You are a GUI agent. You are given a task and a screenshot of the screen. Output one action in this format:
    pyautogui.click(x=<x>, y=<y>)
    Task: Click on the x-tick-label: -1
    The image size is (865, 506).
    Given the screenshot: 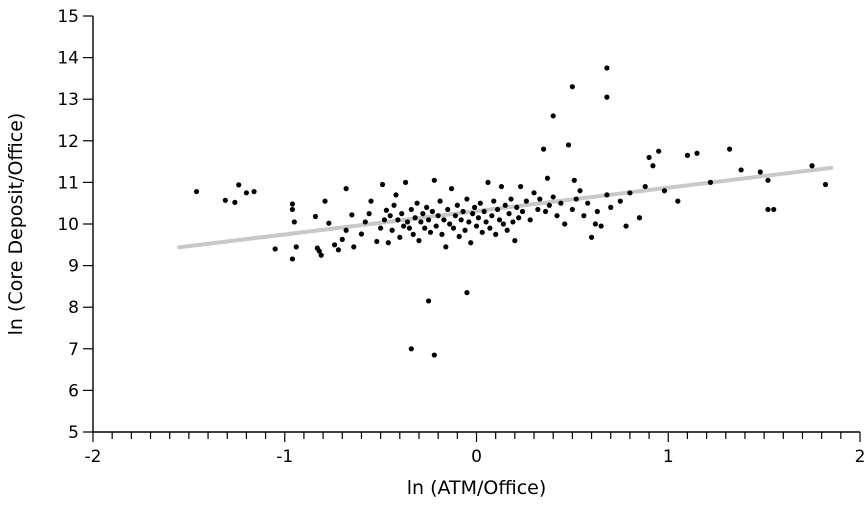 What is the action you would take?
    pyautogui.click(x=284, y=457)
    